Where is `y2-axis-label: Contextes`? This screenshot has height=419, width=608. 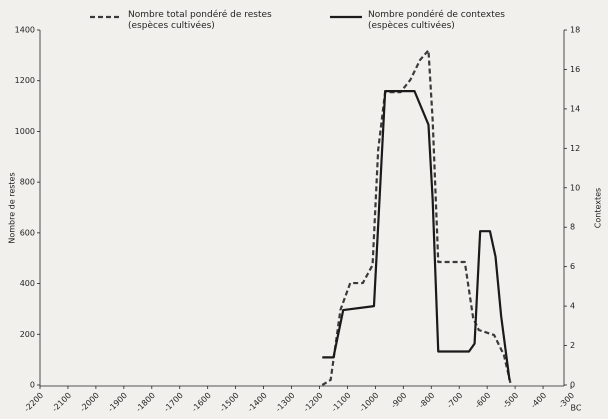
y2-axis-label: Contextes is located at coordinates (598, 208).